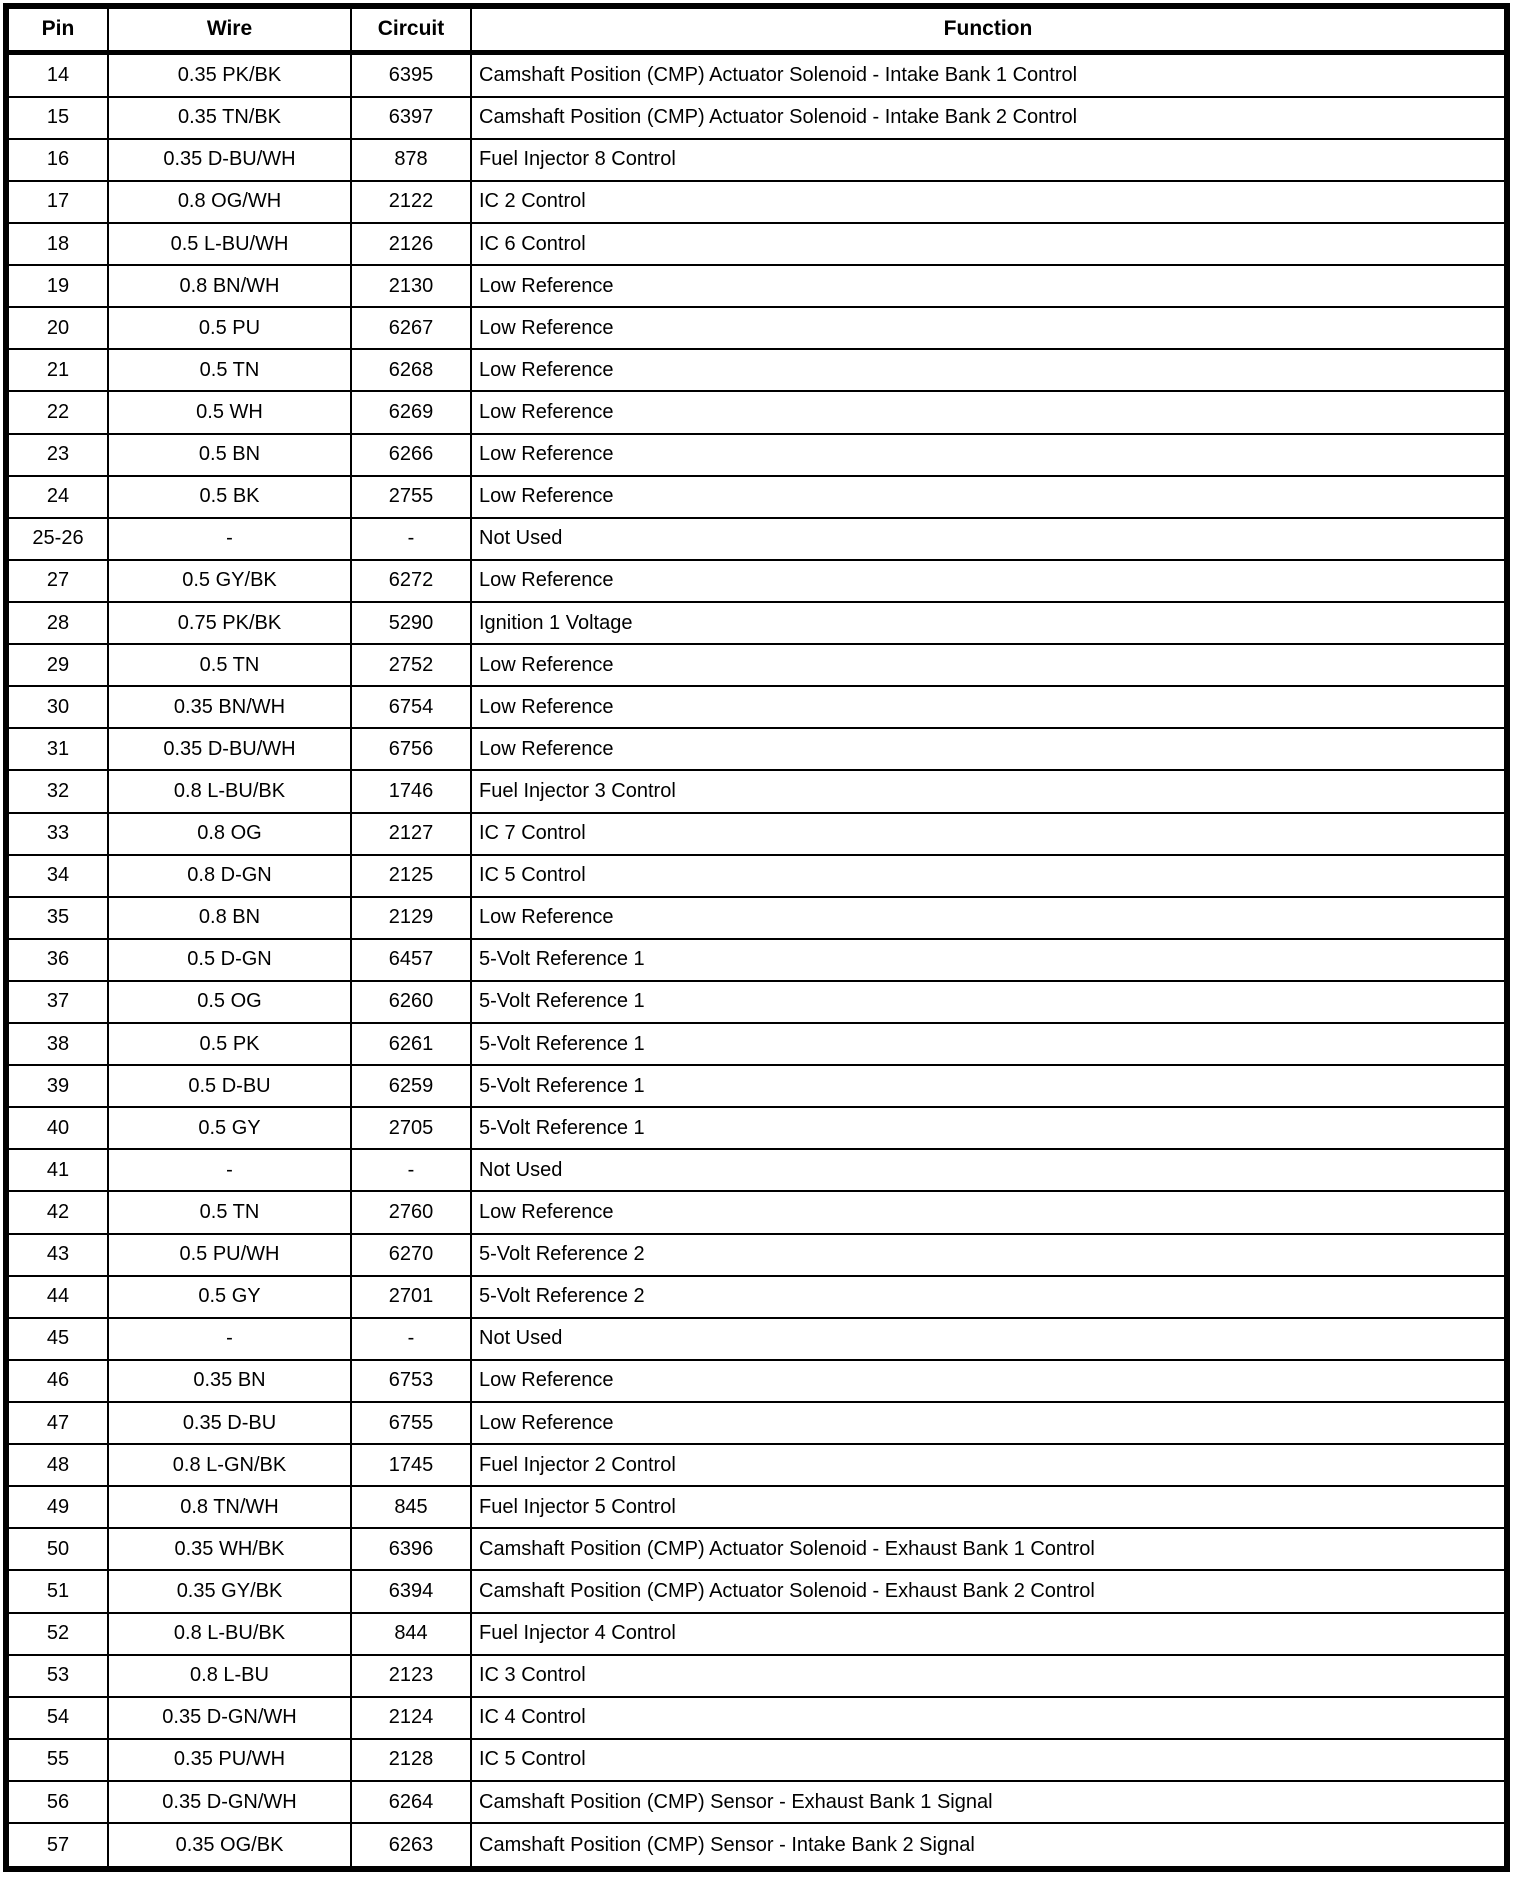 This screenshot has width=1520, height=1878. I want to click on circuit-cell: 6756, so click(411, 749).